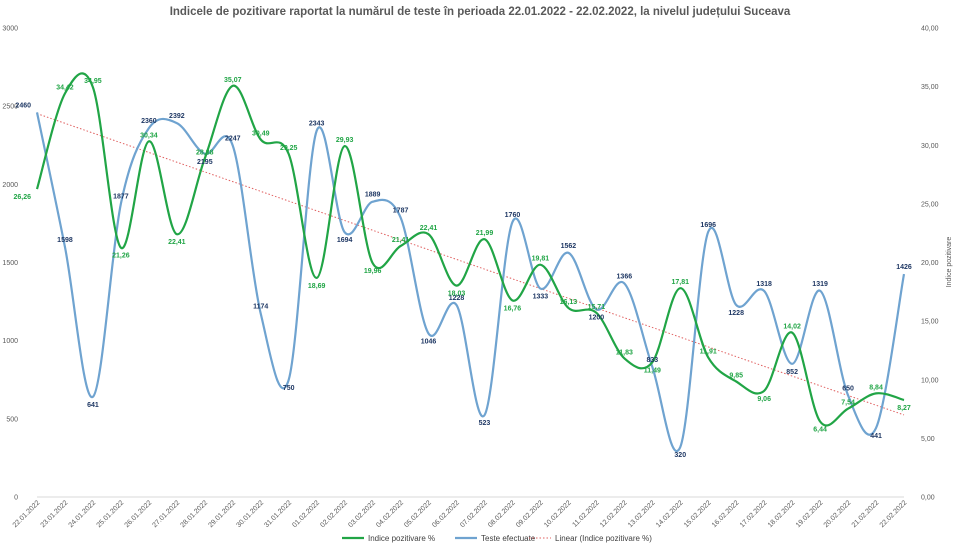 This screenshot has height=550, width=960. What do you see at coordinates (65, 87) in the screenshot?
I see `data-label-indice: 34,42` at bounding box center [65, 87].